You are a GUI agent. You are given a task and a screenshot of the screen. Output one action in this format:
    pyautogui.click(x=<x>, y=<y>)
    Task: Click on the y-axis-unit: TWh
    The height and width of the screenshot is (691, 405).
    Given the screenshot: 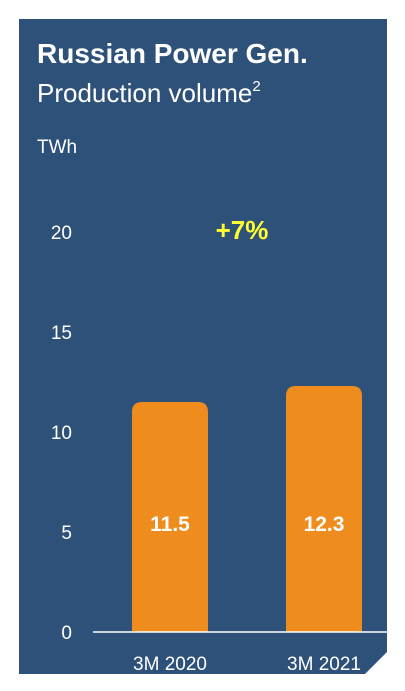 What is the action you would take?
    pyautogui.click(x=57, y=147)
    